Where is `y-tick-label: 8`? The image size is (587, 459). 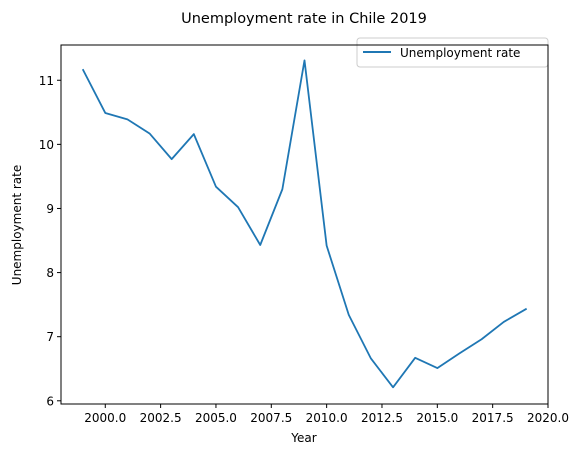 y-tick-label: 8 is located at coordinates (50, 273).